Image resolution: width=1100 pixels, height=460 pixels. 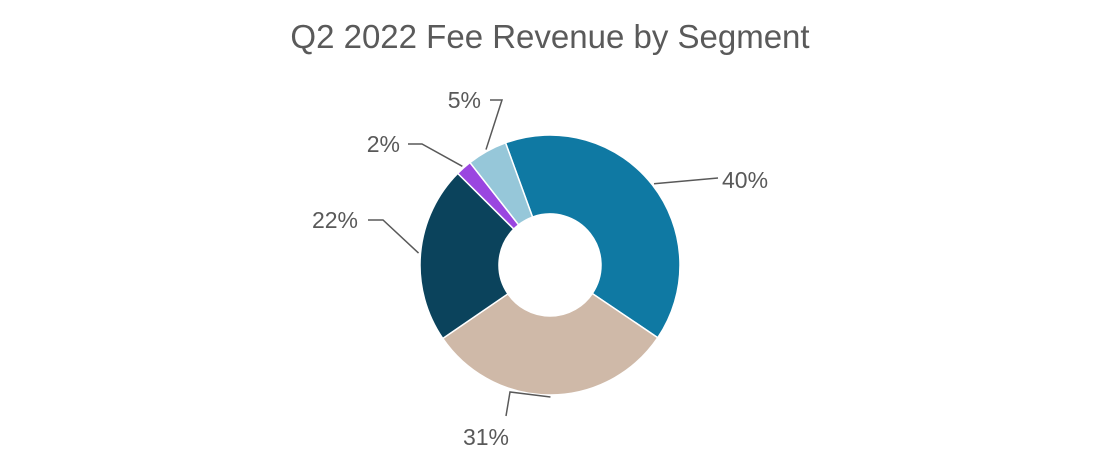 I want to click on data-label-5: 5%, so click(x=464, y=100).